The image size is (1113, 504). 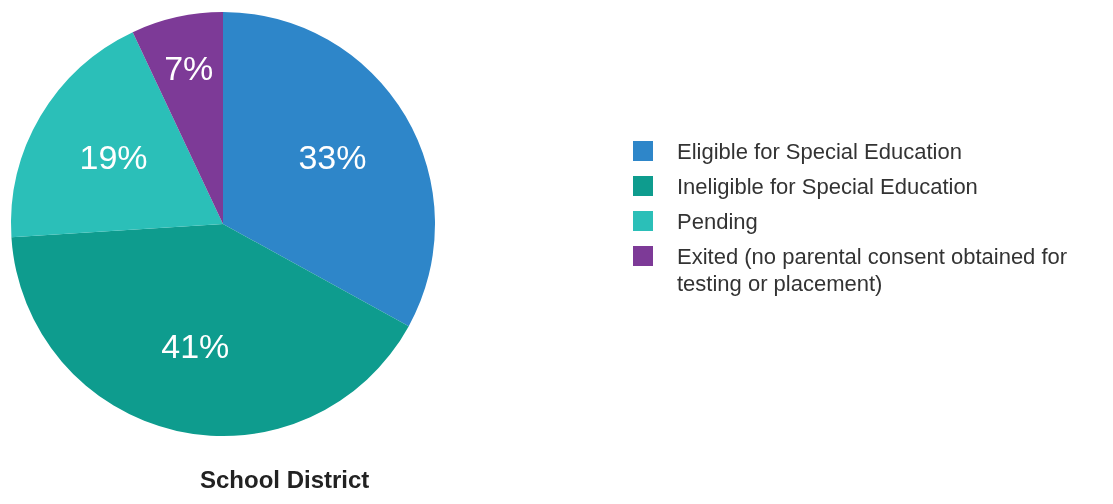 What do you see at coordinates (717, 221) in the screenshot?
I see `legend-label: Pending` at bounding box center [717, 221].